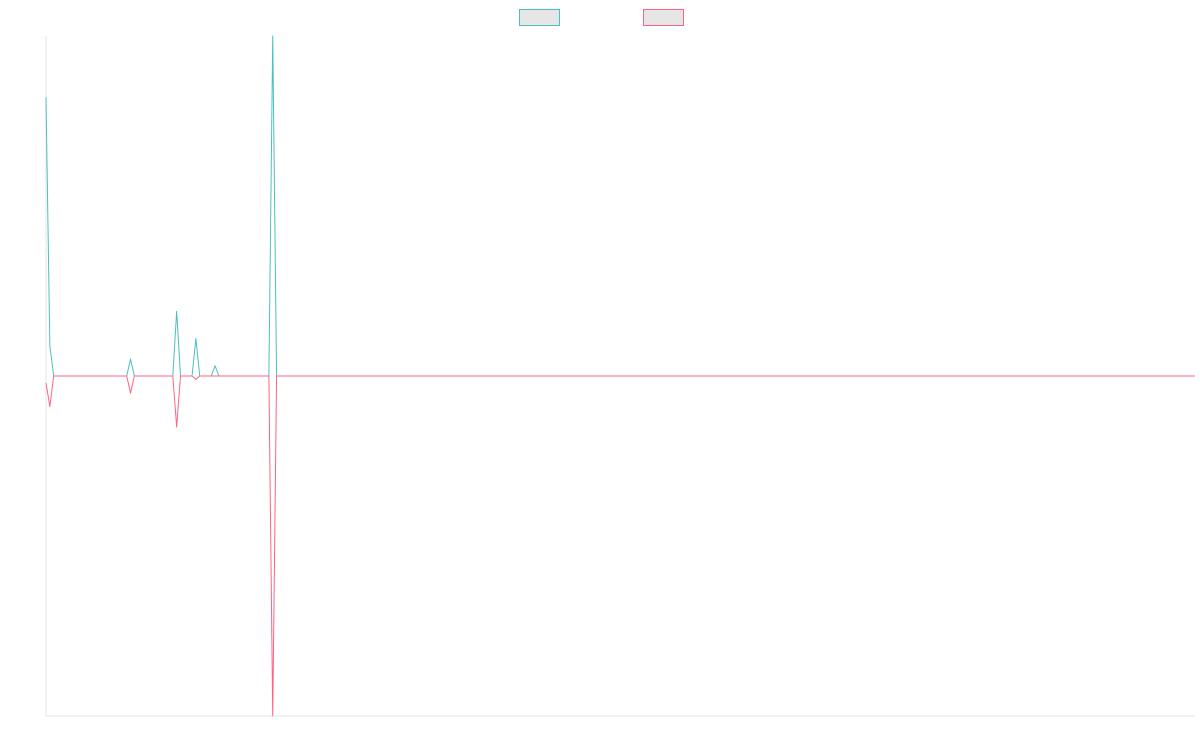  I want to click on legend, so click(601, 17).